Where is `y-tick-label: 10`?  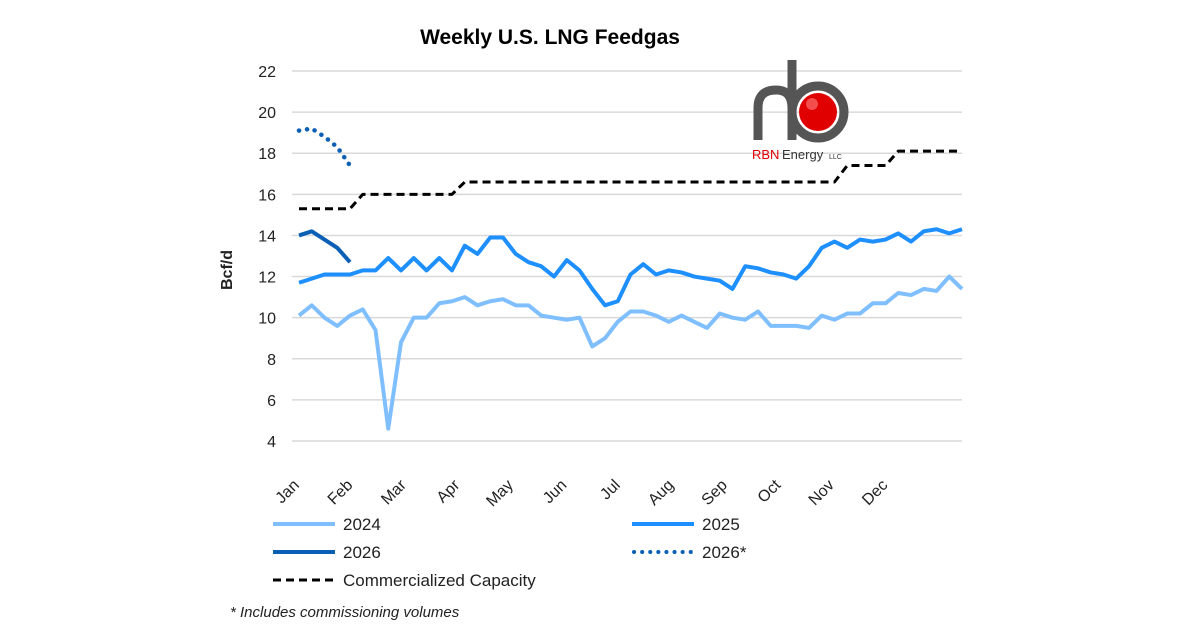
y-tick-label: 10 is located at coordinates (267, 319).